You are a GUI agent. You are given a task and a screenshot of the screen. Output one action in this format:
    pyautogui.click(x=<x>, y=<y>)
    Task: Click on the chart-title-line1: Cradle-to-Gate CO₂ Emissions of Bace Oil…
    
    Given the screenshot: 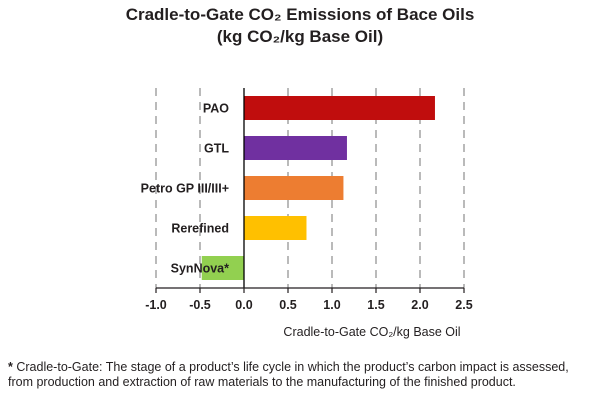 What is the action you would take?
    pyautogui.click(x=300, y=14)
    